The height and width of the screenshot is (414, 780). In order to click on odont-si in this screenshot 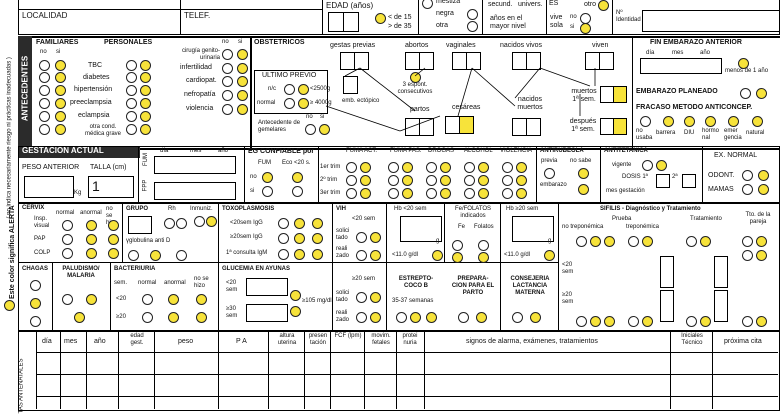, I will do `click(747, 175)`.